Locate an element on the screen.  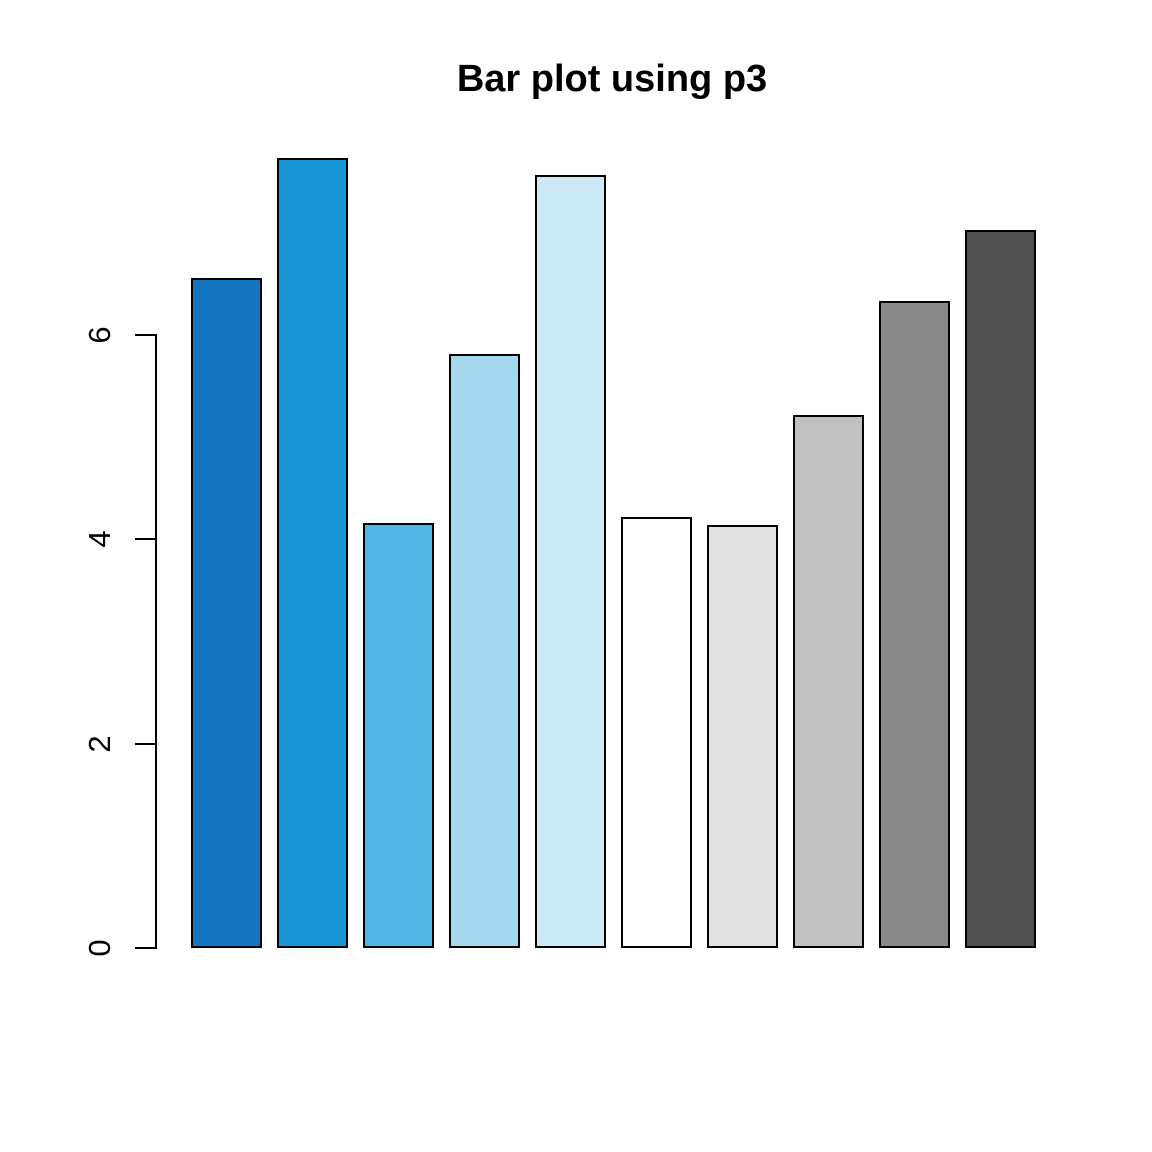
y-tick-label: 2 is located at coordinates (99, 743).